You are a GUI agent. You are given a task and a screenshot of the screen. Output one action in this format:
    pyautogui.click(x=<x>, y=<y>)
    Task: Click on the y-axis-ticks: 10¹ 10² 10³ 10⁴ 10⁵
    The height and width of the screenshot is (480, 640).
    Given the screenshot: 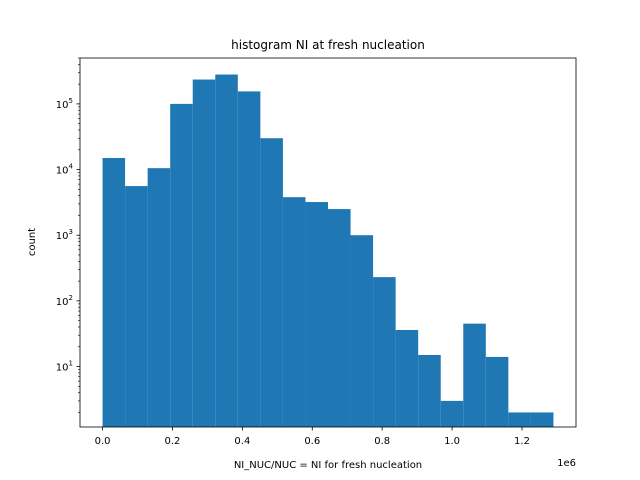 What is the action you would take?
    pyautogui.click(x=68, y=235)
    